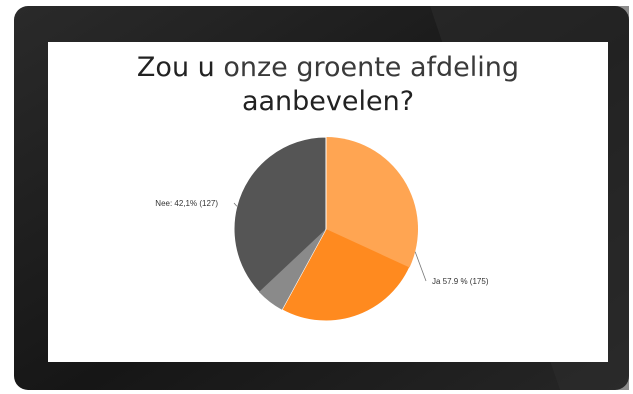  Describe the element at coordinates (420, 266) in the screenshot. I see `pie-leader-line-ja` at that location.